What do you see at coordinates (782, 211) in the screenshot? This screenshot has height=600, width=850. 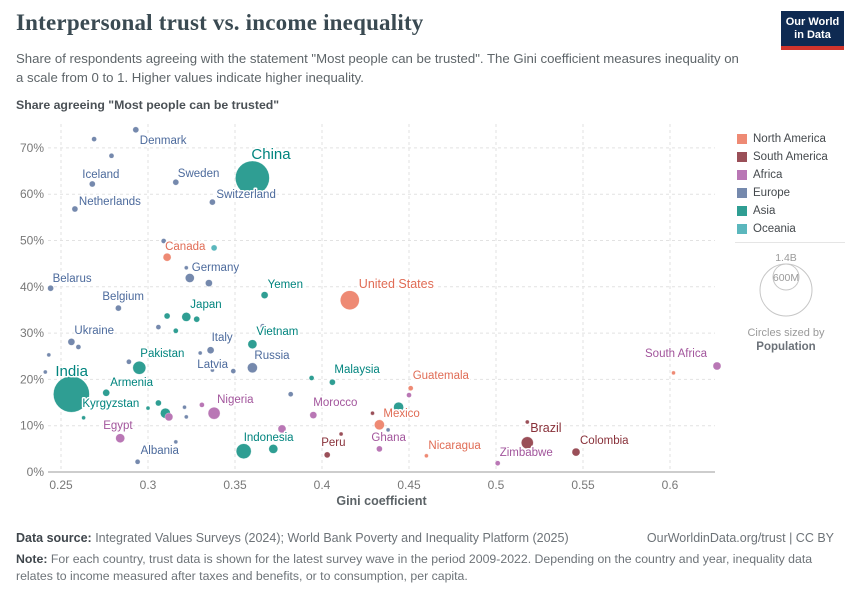 I see `legend-item-asia: Asia` at bounding box center [782, 211].